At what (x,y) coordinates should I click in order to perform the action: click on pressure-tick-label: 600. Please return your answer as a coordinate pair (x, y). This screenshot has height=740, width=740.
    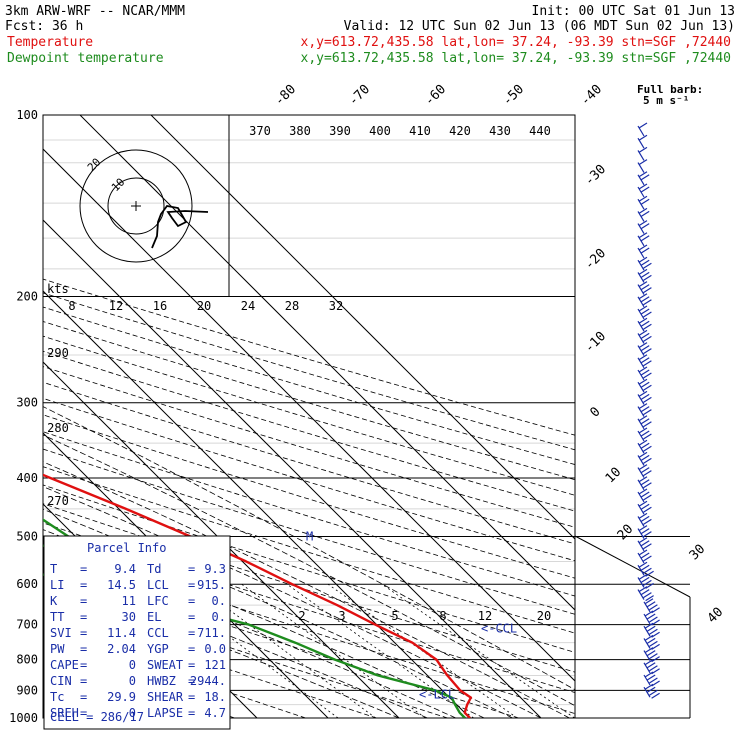
    Looking at the image, I should click on (27, 584).